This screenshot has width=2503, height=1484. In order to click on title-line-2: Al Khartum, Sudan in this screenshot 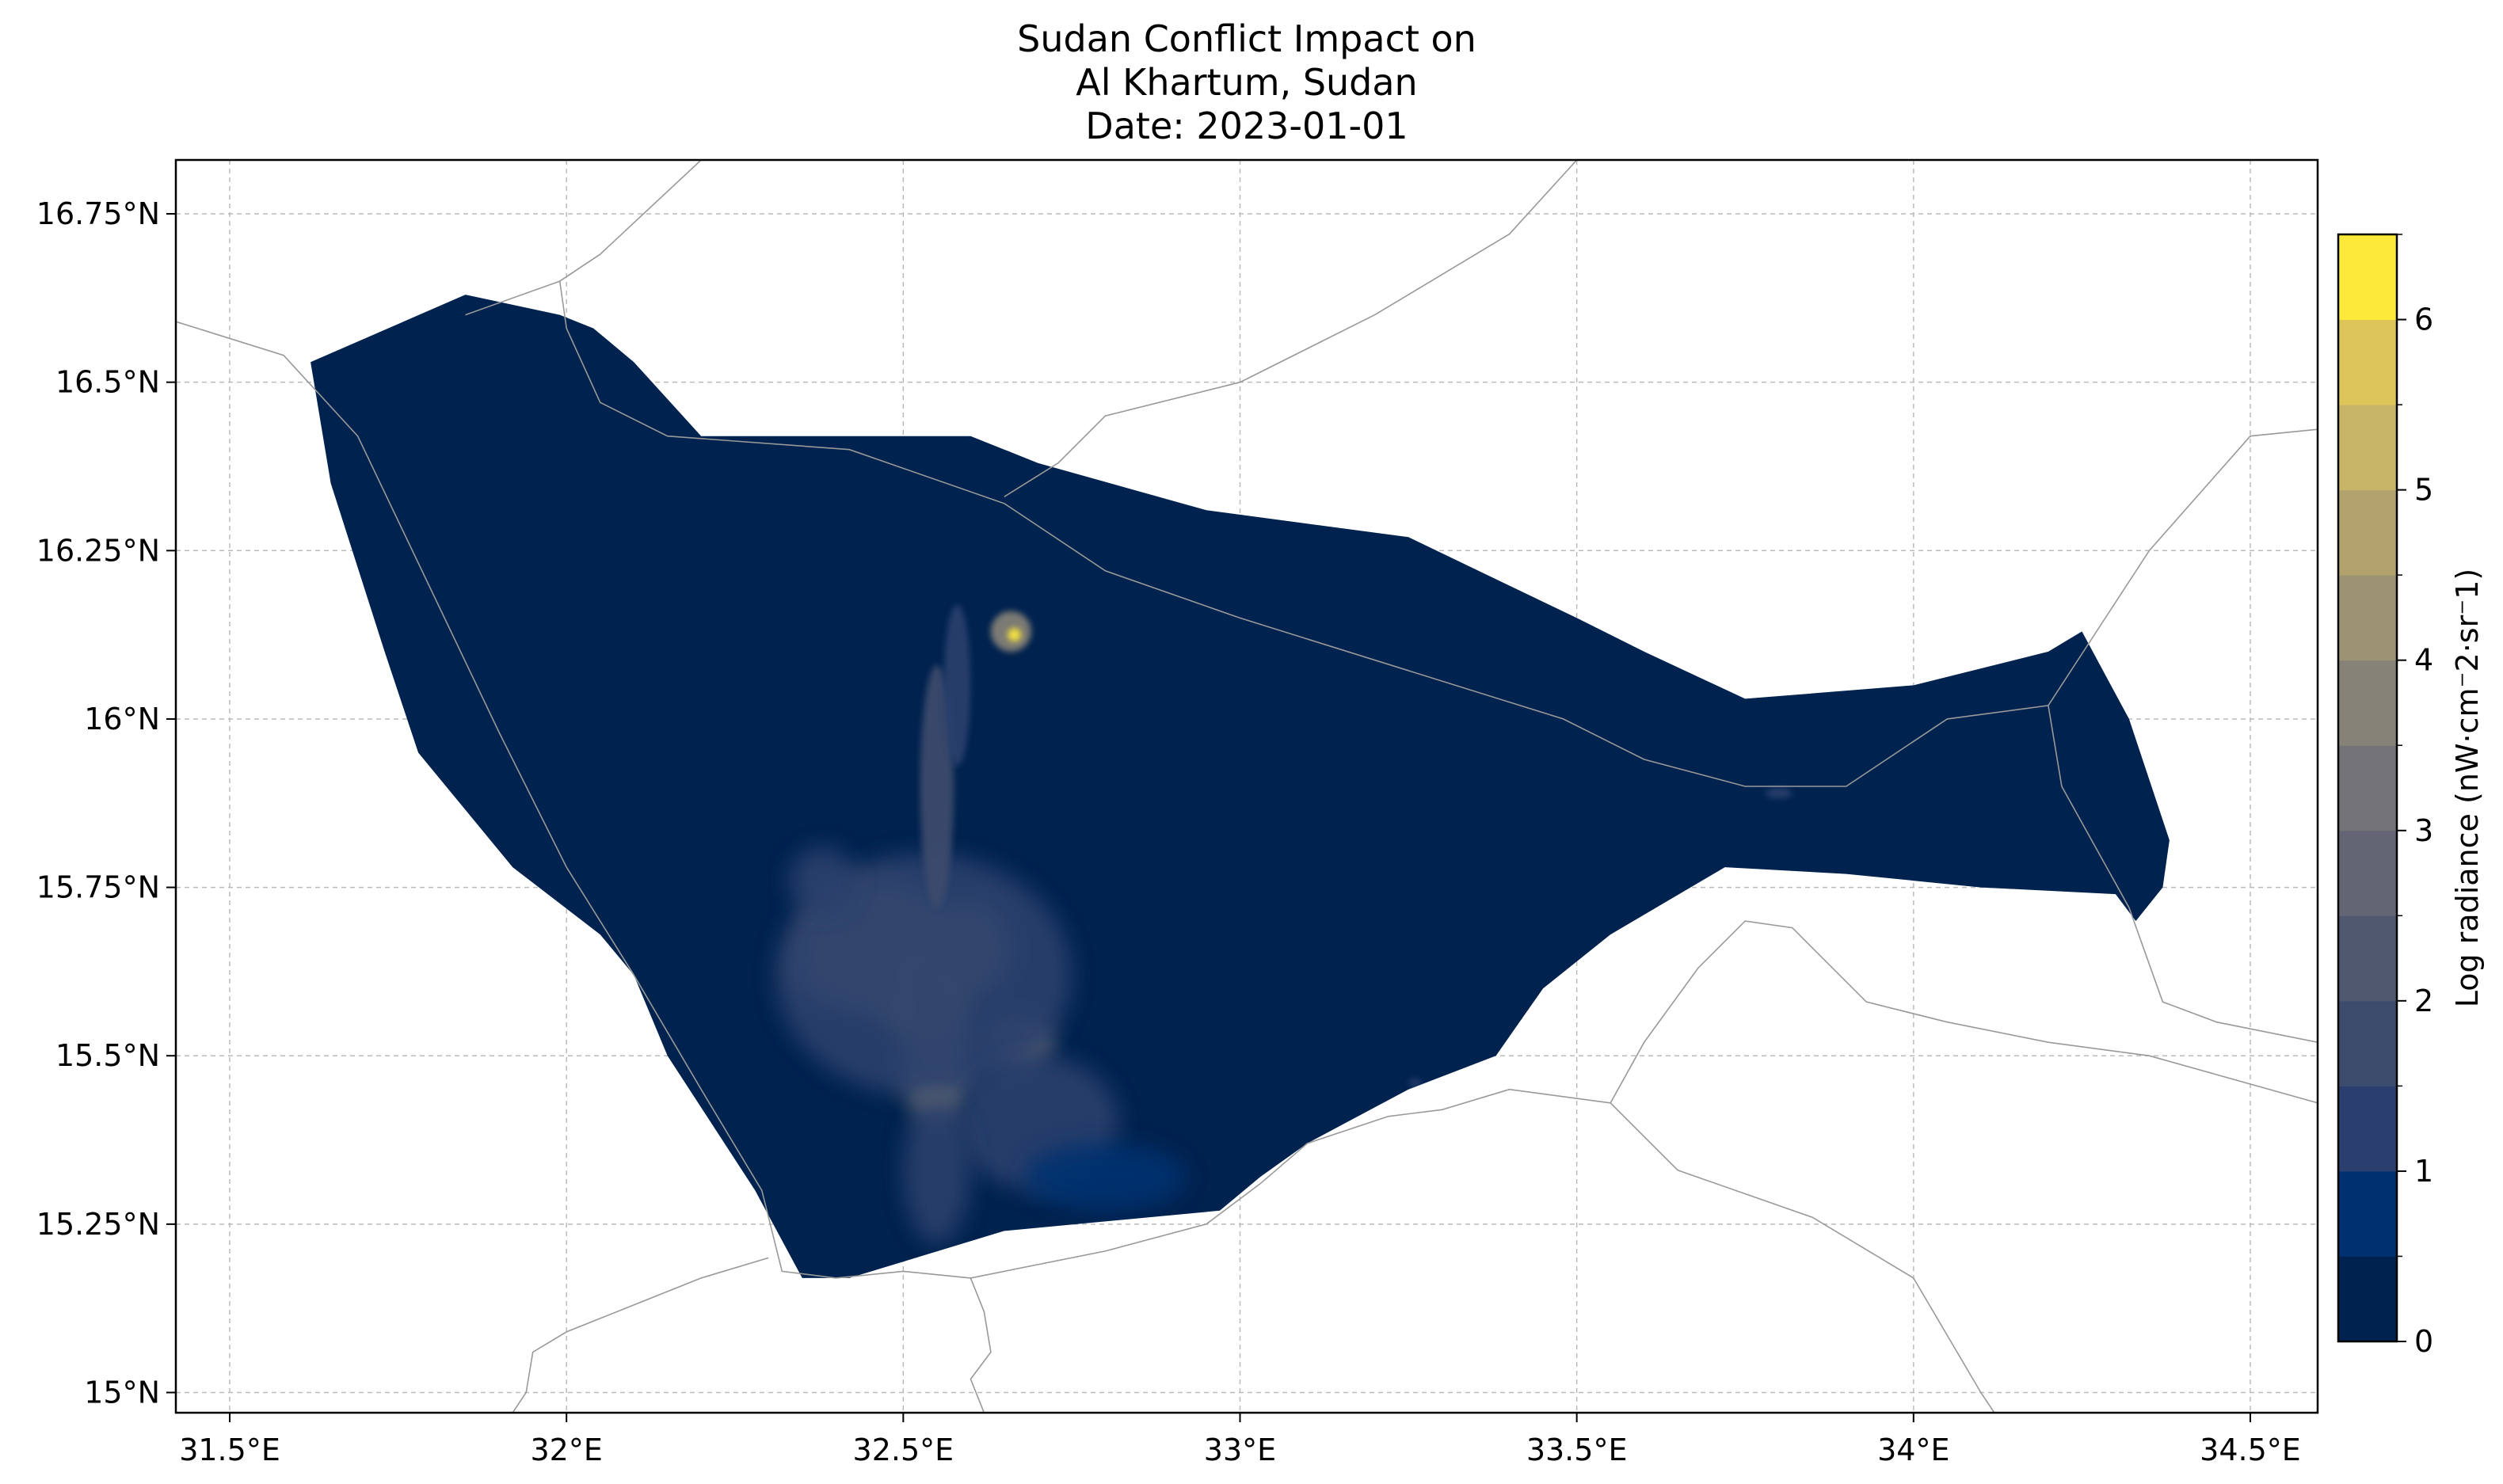, I will do `click(1246, 83)`.